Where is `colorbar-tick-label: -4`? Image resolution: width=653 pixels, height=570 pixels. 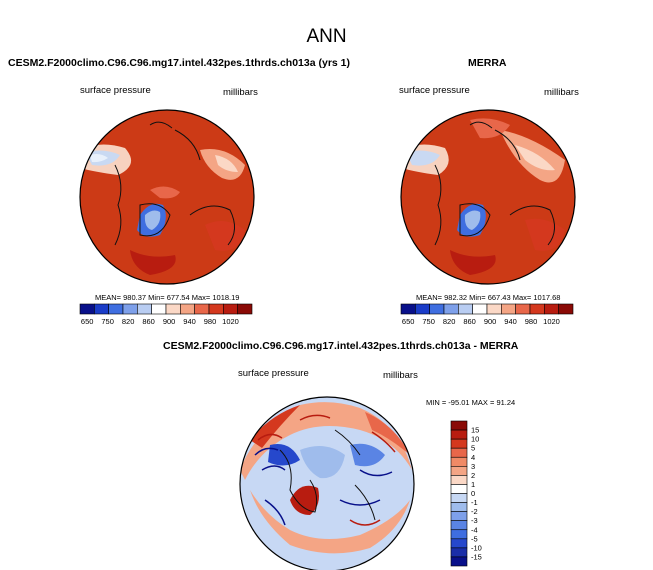 colorbar-tick-label: -4 is located at coordinates (474, 529).